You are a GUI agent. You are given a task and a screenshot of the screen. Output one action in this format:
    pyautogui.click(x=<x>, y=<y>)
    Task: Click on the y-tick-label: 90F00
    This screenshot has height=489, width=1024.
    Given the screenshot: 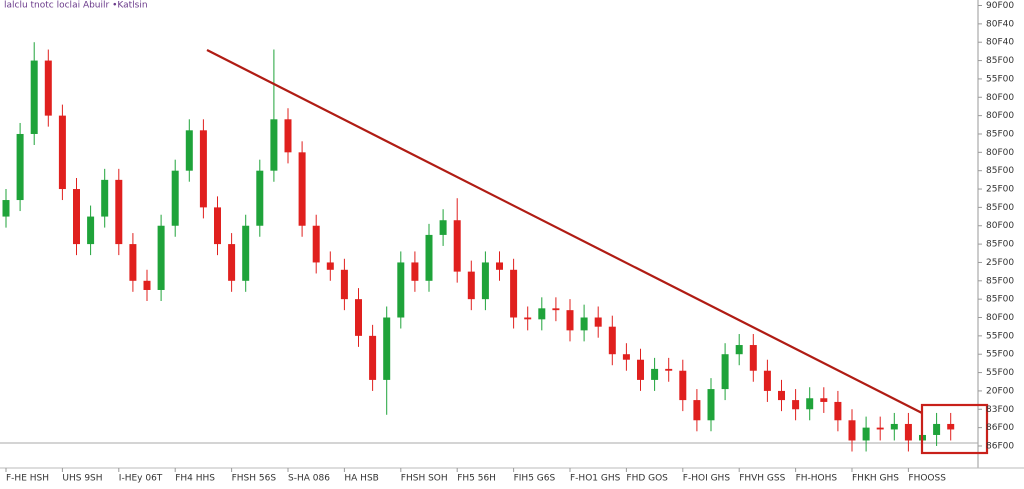 What is the action you would take?
    pyautogui.click(x=1000, y=6)
    